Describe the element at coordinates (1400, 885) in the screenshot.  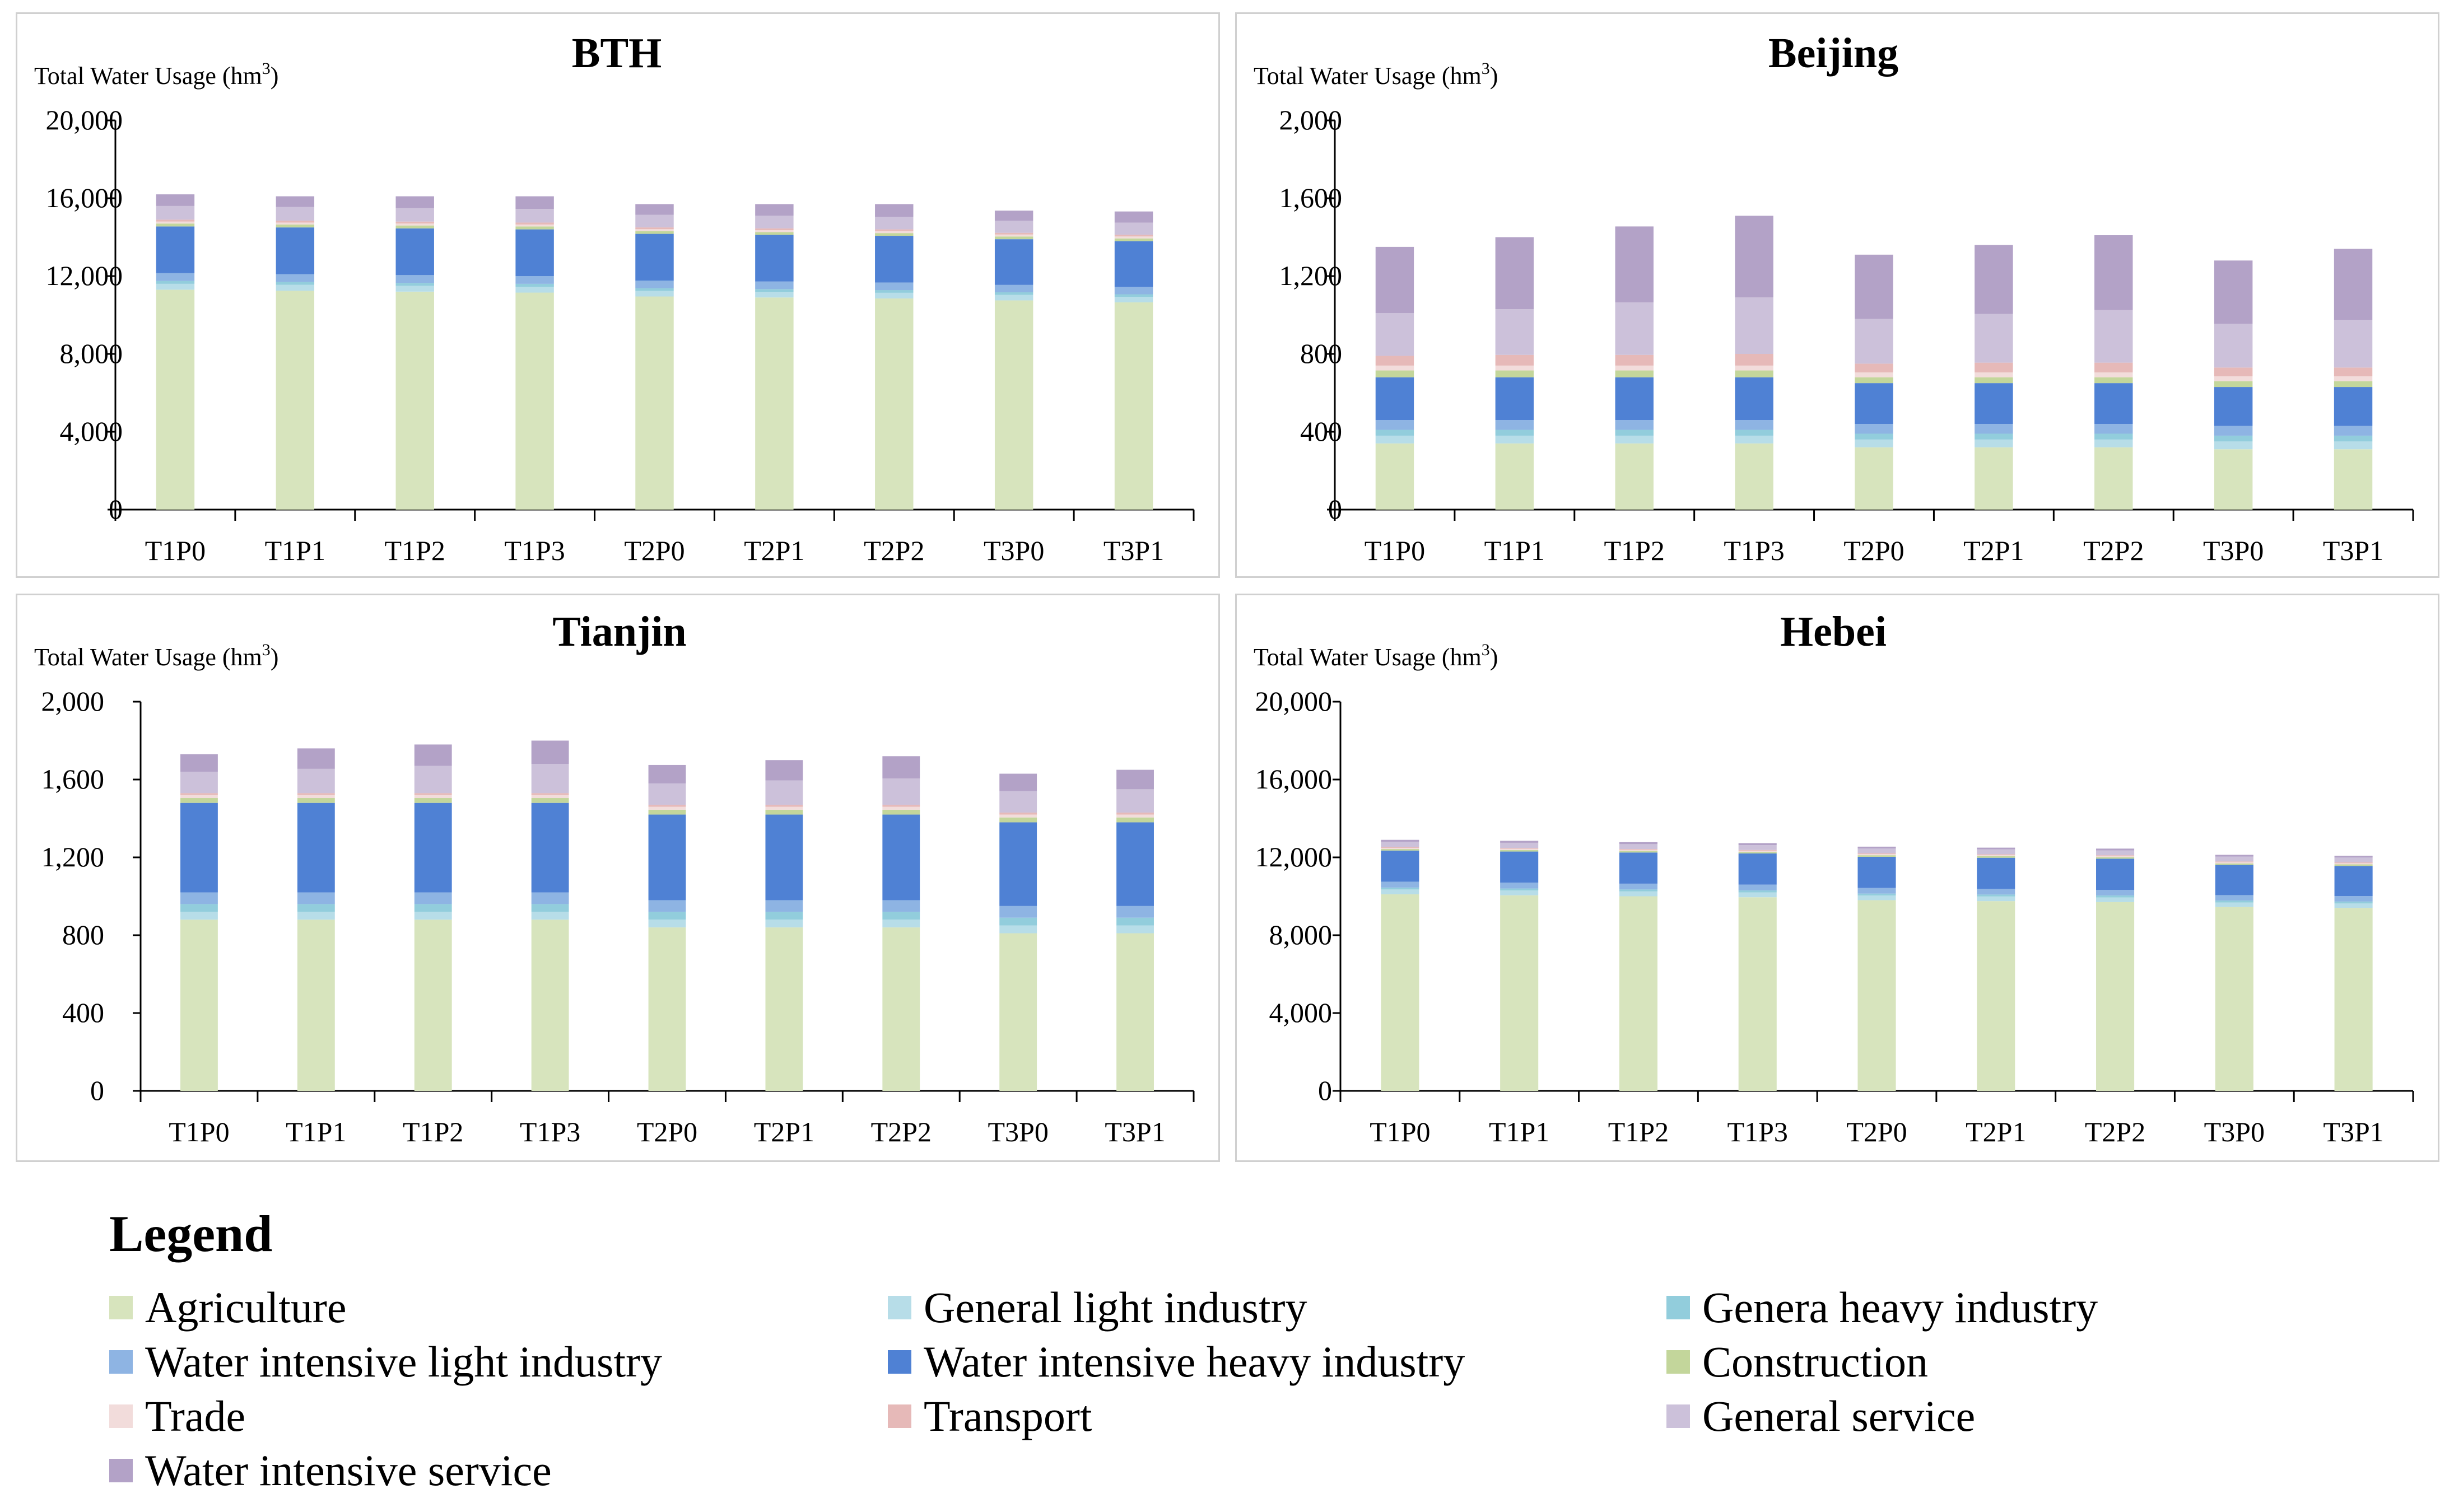
I see `hebei-bar-t1p0-water-intensive-light-industry` at that location.